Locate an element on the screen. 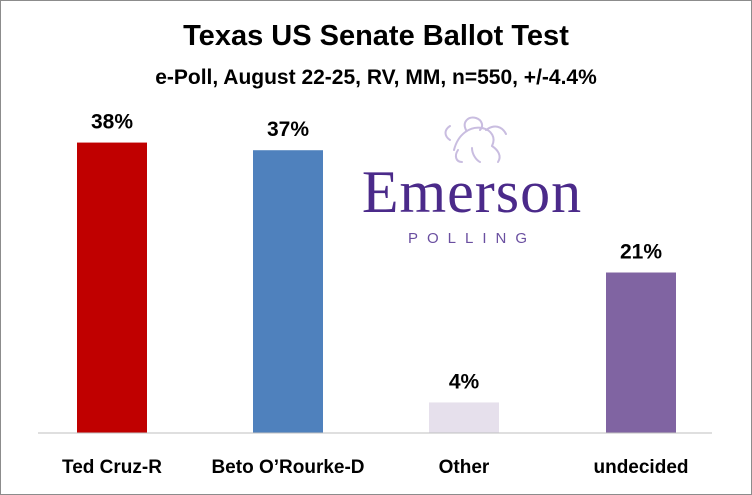 Image resolution: width=752 pixels, height=495 pixels. data-label-1: 37% is located at coordinates (288, 129).